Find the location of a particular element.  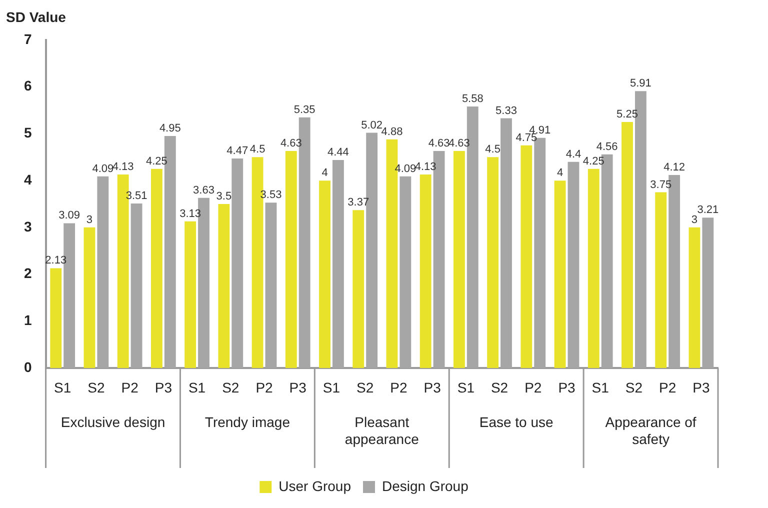

data-label: 4.95 is located at coordinates (170, 128).